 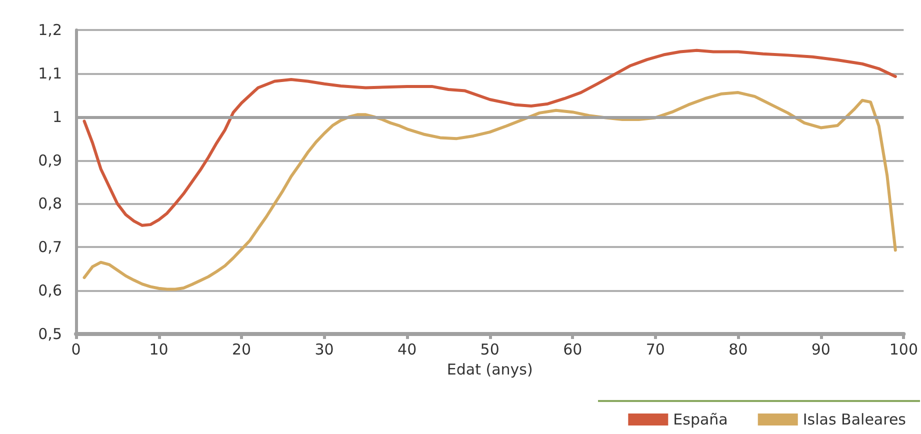 I want to click on x-axis-title: Edat (anys), so click(x=489, y=369).